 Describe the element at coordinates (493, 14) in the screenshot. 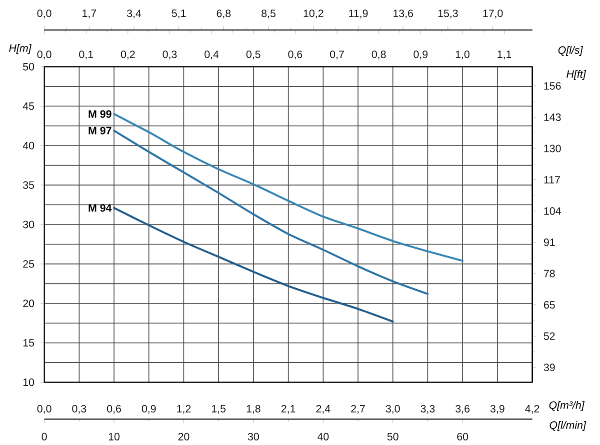

I see `text: 17,0` at that location.